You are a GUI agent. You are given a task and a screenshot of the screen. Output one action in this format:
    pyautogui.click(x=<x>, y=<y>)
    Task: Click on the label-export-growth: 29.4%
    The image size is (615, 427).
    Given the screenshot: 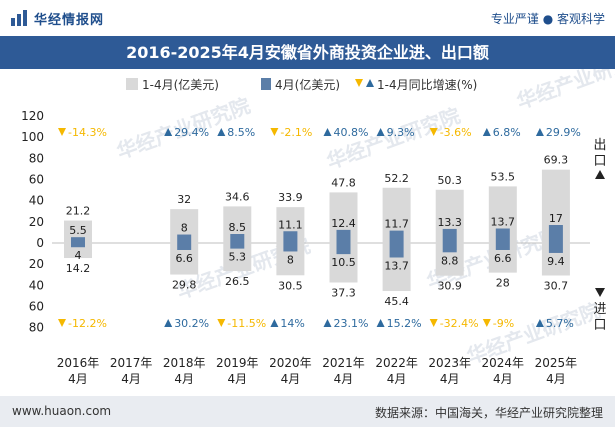 What is the action you would take?
    pyautogui.click(x=191, y=132)
    